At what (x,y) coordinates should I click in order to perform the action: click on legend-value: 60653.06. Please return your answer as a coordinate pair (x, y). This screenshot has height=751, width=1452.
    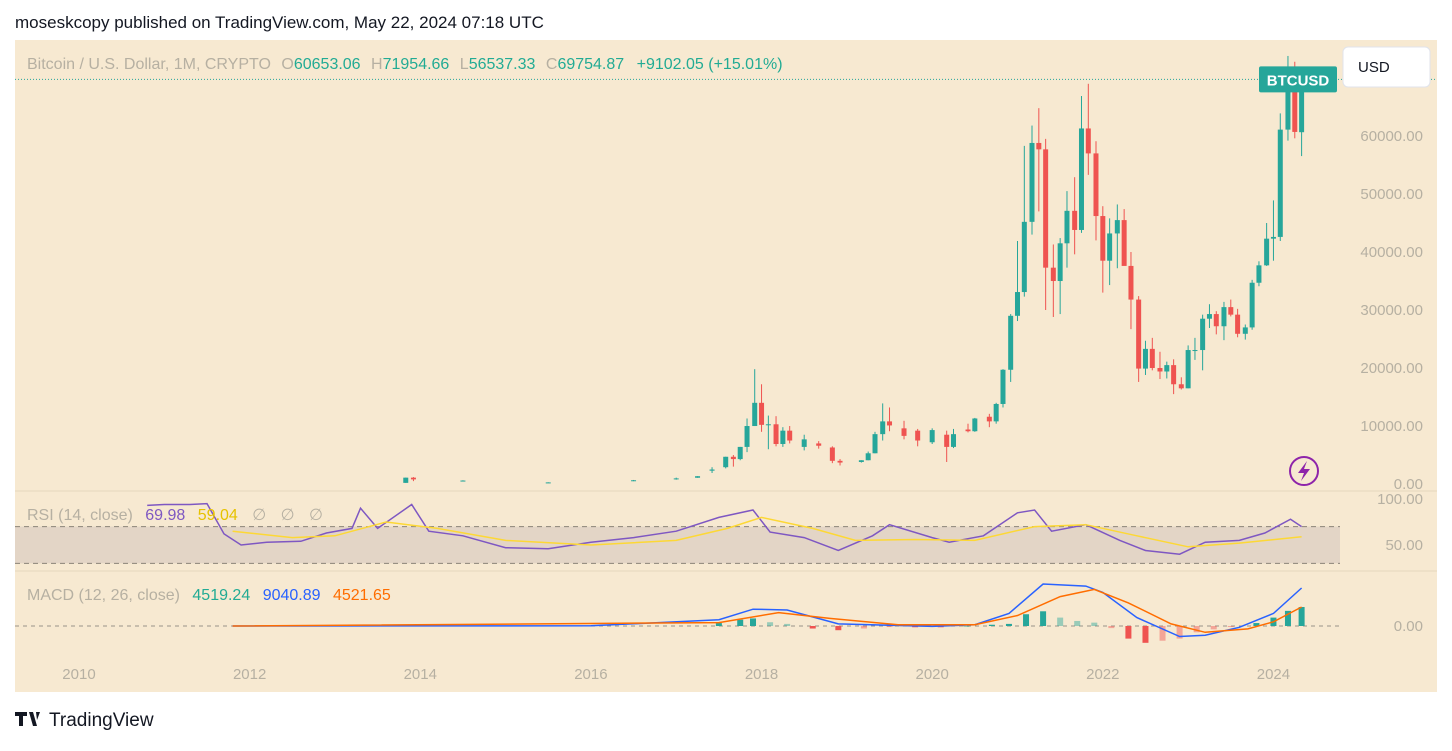
    Looking at the image, I should click on (327, 64).